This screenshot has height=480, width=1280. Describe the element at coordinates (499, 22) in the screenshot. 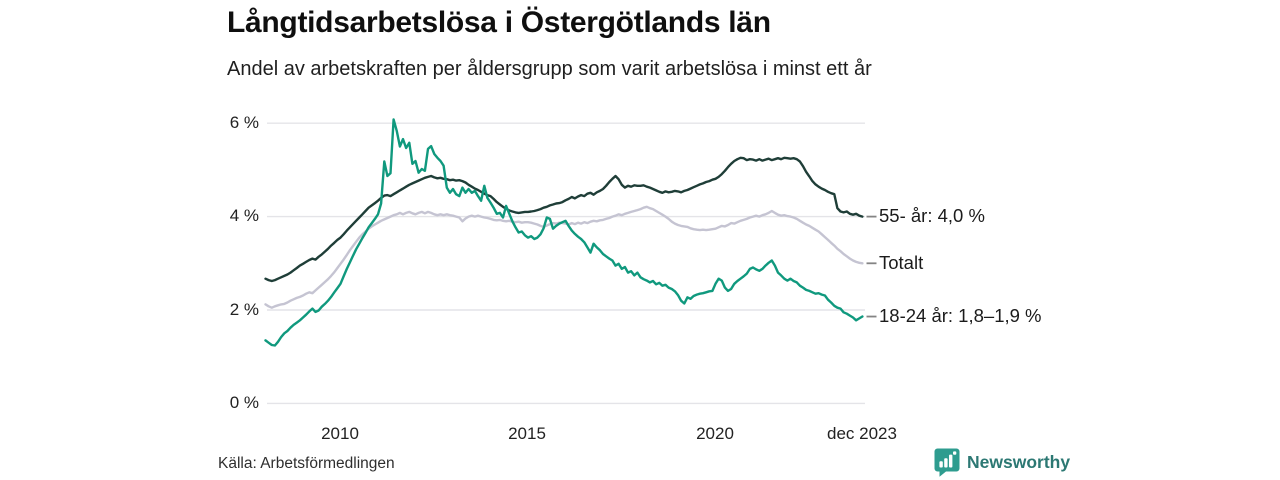

I see `page-title: Långtidsarbetslösa i Östergötlands län` at that location.